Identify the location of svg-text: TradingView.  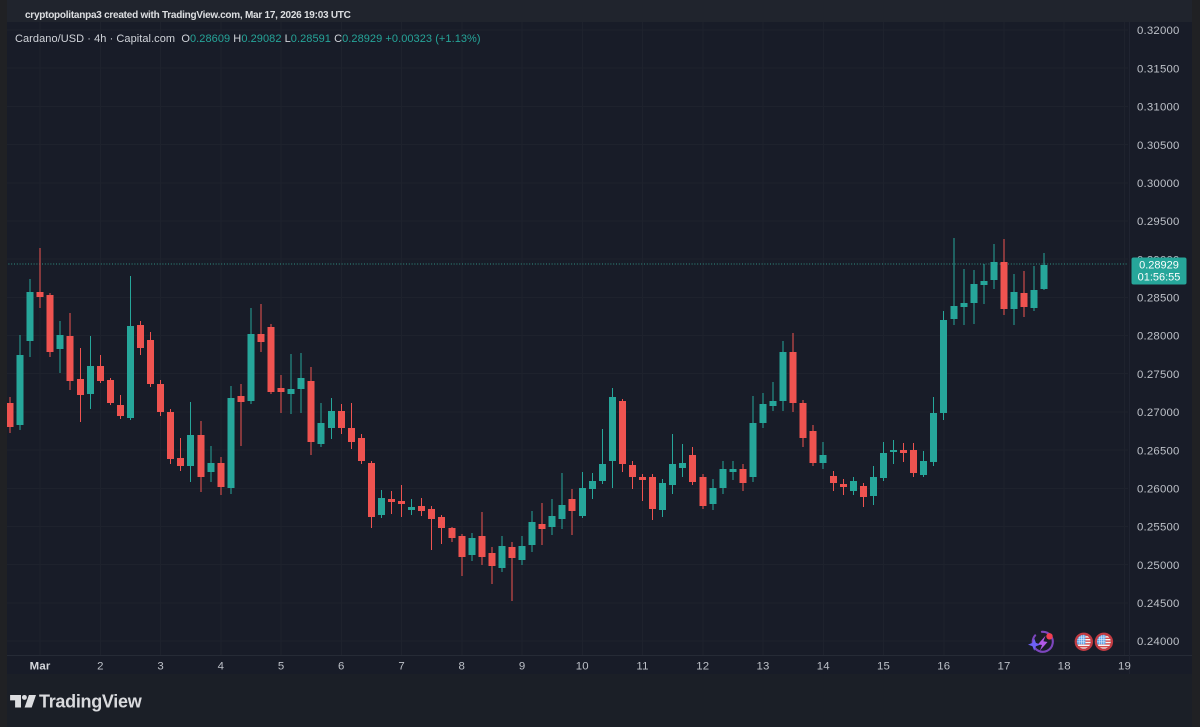
(91, 702).